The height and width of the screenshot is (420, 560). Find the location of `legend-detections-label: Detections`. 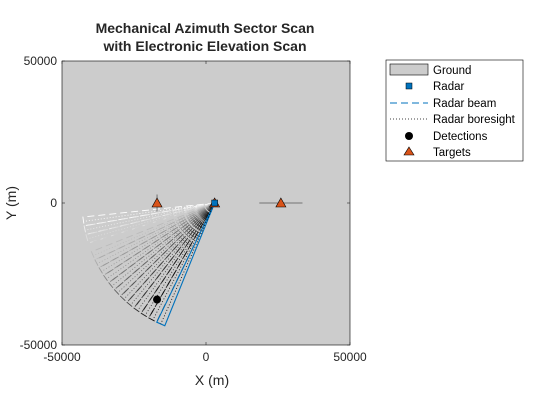

legend-detections-label: Detections is located at coordinates (460, 137).